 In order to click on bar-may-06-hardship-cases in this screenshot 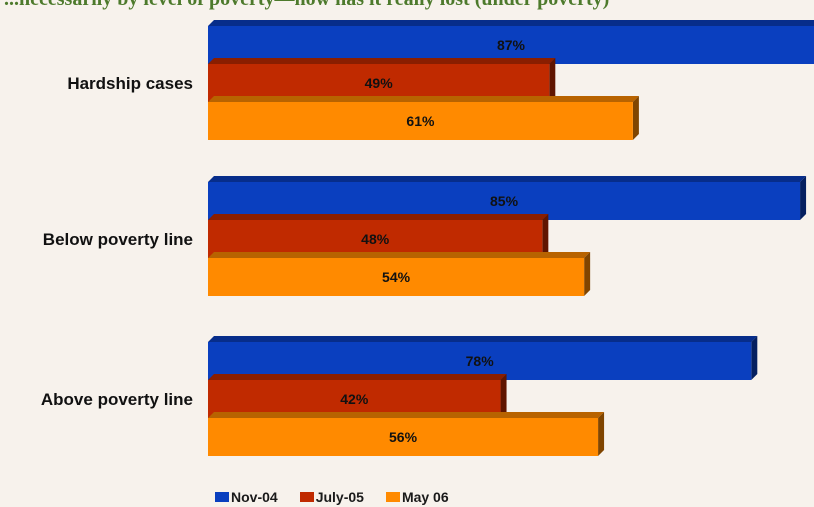, I will do `click(420, 121)`.